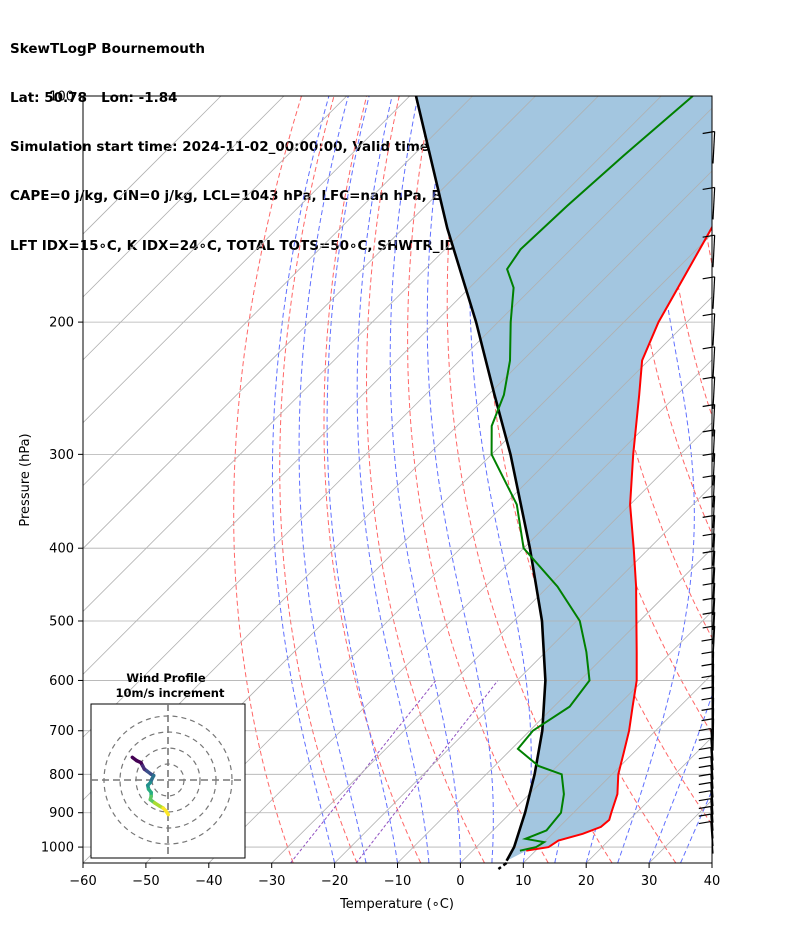 Image resolution: width=794 pixels, height=937 pixels. What do you see at coordinates (61, 621) in the screenshot?
I see `y-tick-label: 500` at bounding box center [61, 621].